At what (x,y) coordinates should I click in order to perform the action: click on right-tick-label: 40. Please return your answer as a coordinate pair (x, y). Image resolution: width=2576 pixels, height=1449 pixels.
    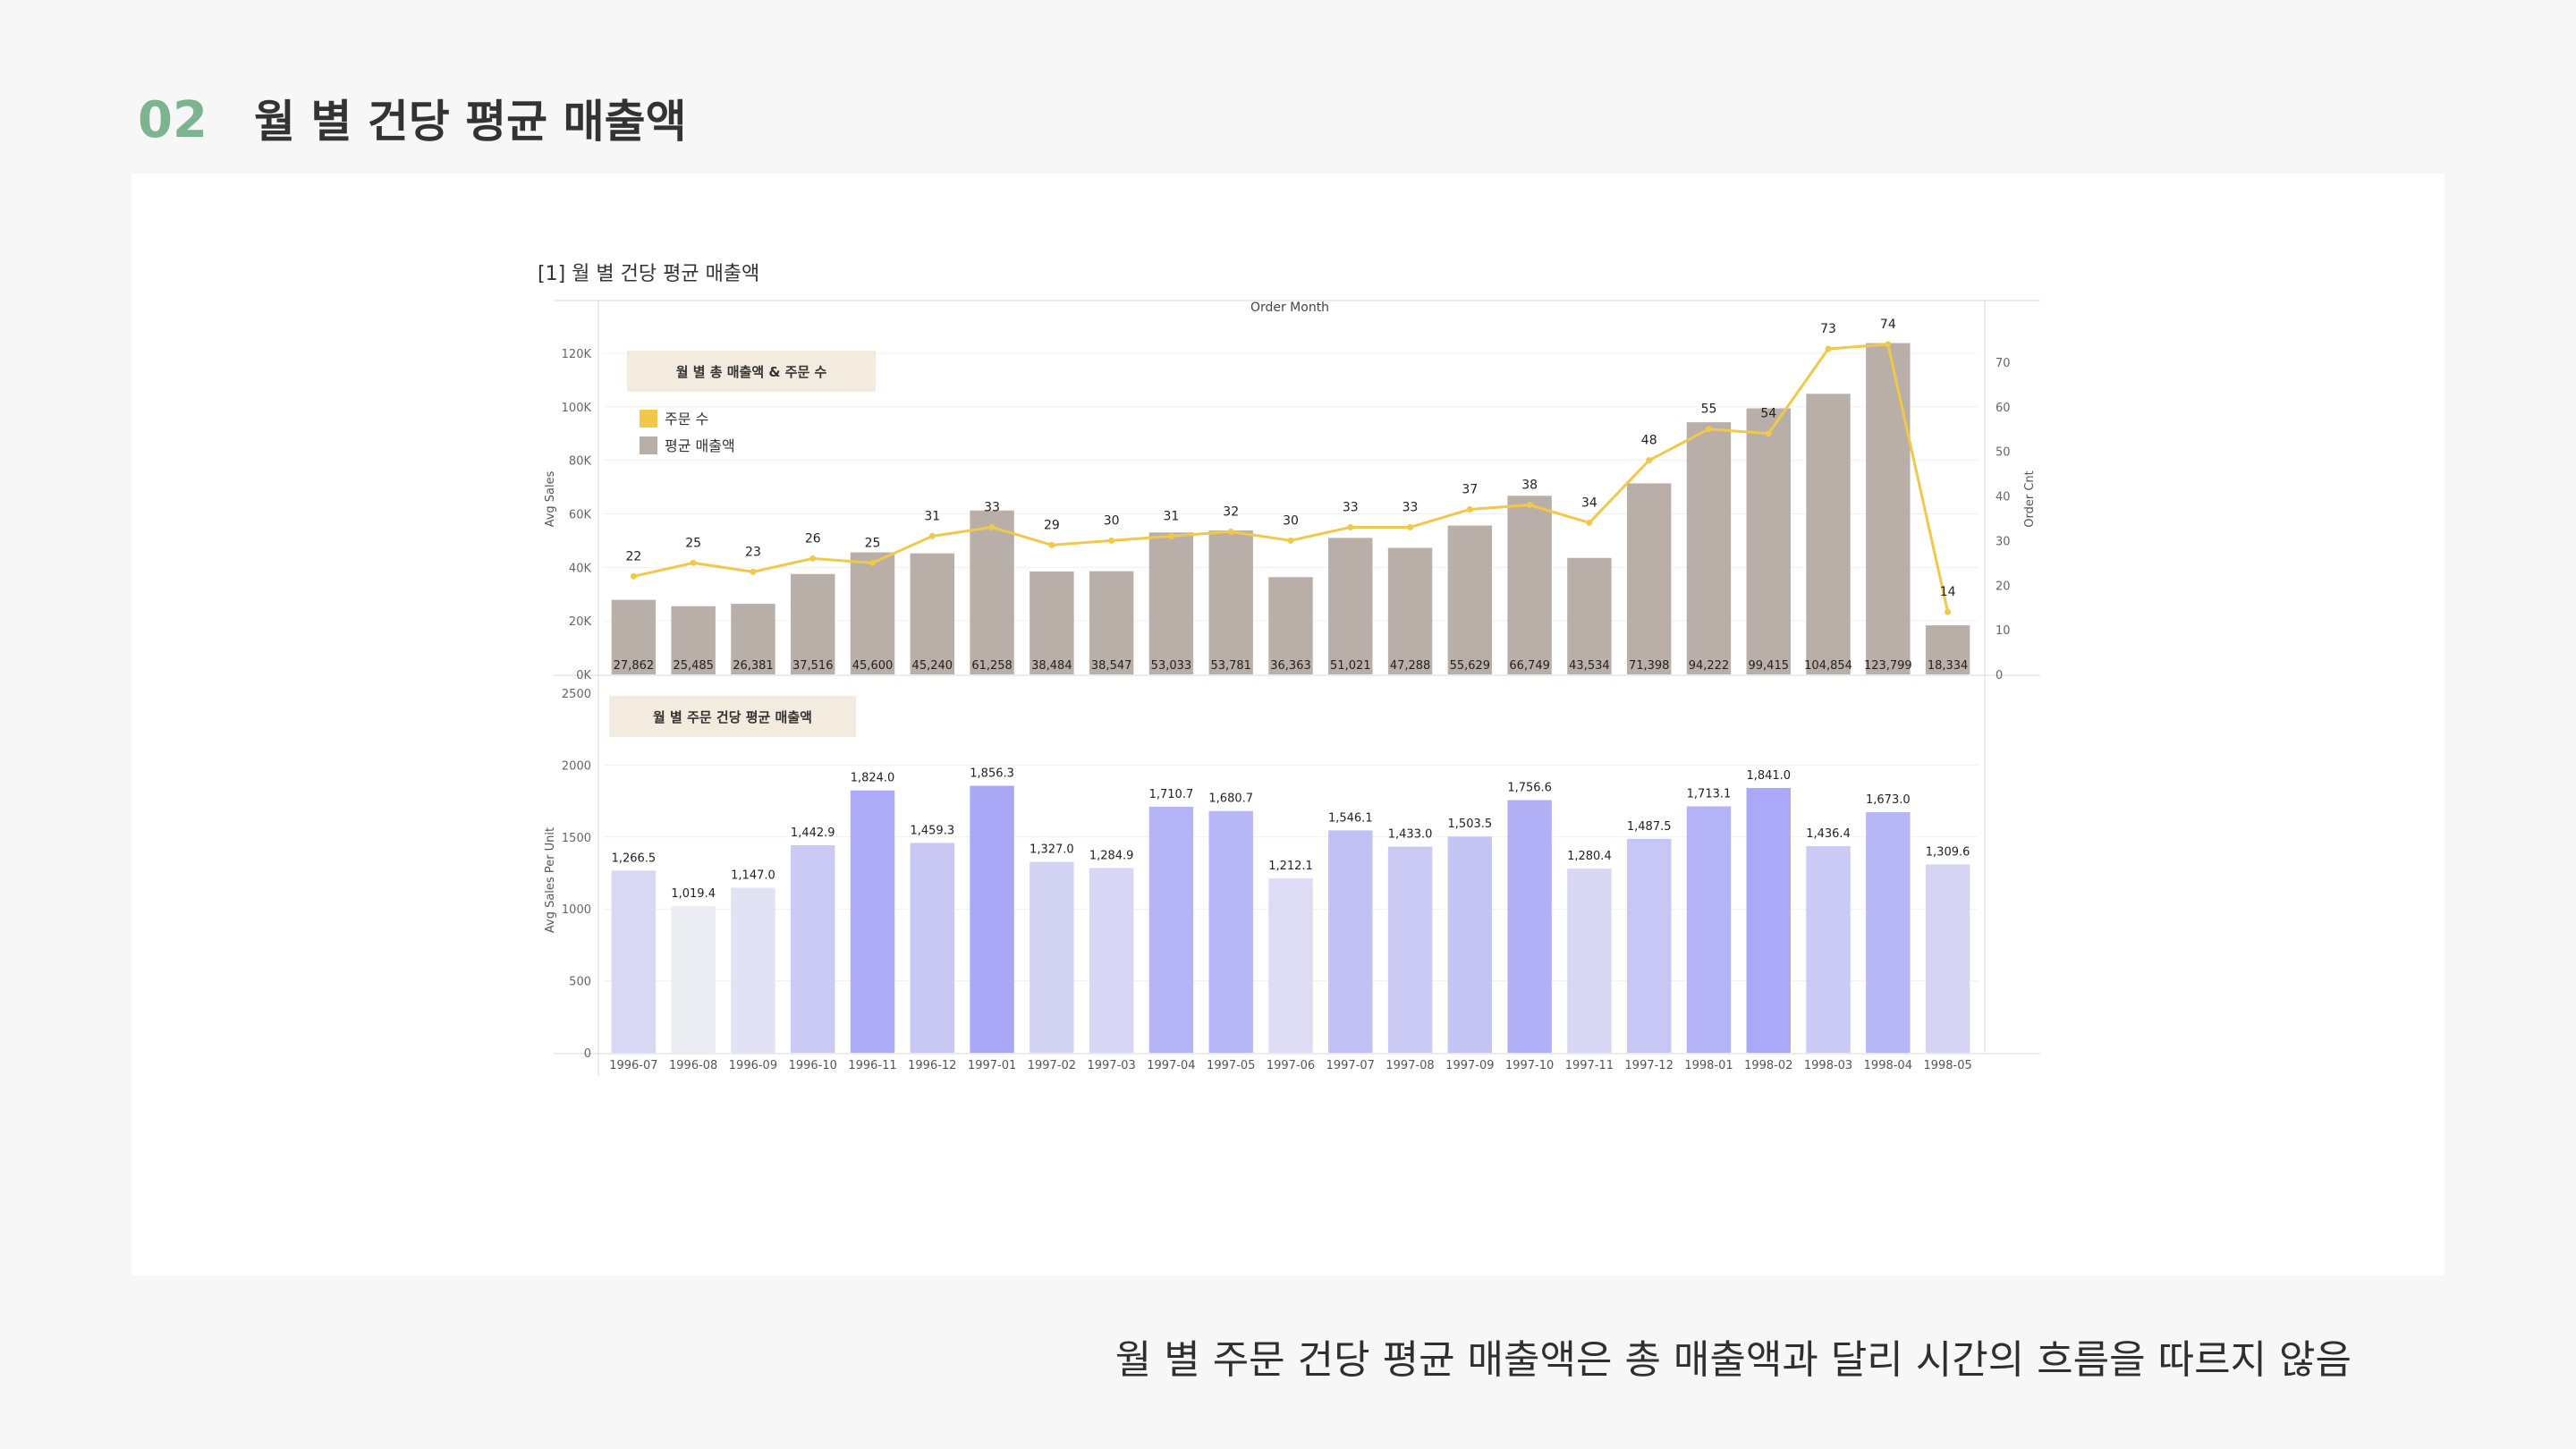
    Looking at the image, I should click on (2003, 497).